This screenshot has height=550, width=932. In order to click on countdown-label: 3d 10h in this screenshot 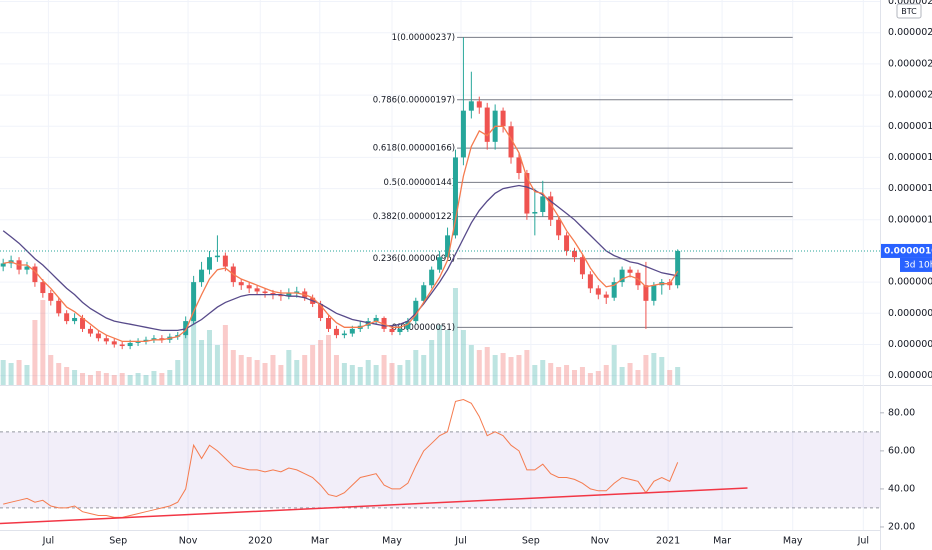, I will do `click(918, 265)`.